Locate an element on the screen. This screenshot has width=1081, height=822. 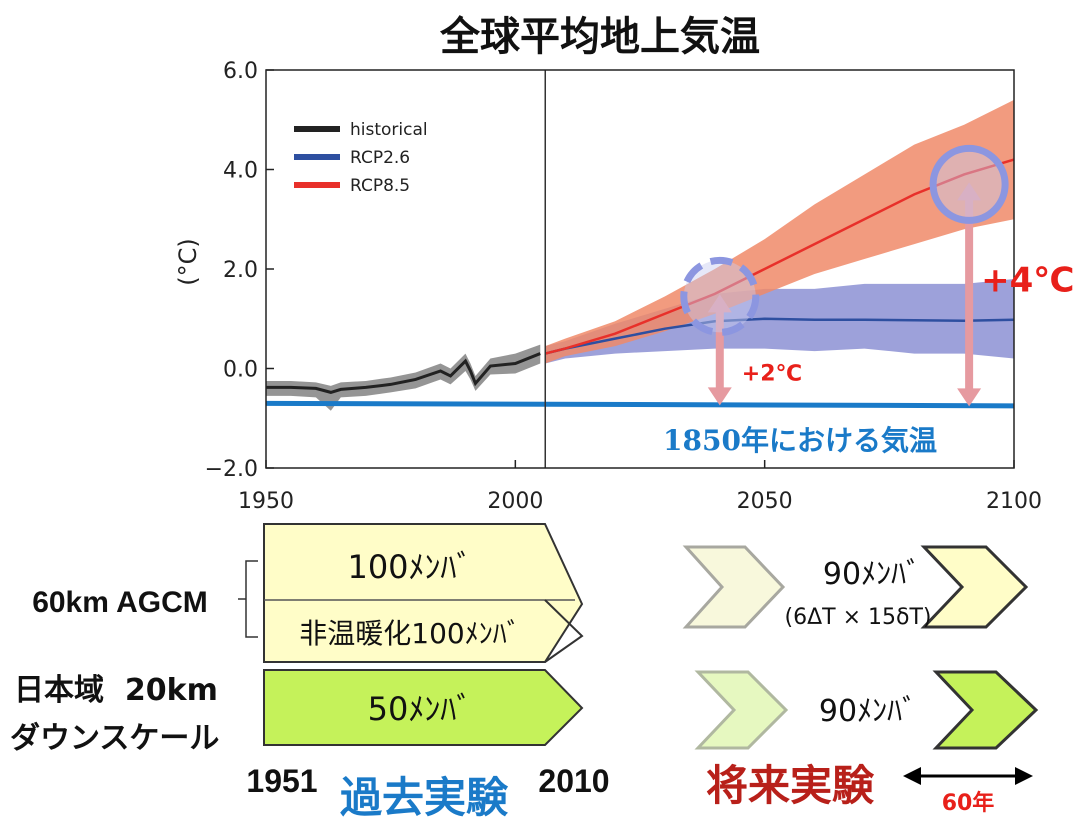
y-tick-label: 0.0 is located at coordinates (240, 370).